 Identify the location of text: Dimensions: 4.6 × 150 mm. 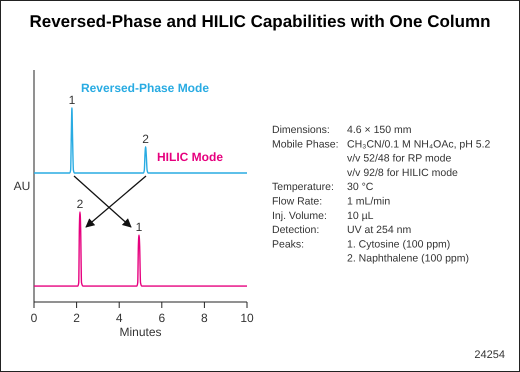
(342, 130).